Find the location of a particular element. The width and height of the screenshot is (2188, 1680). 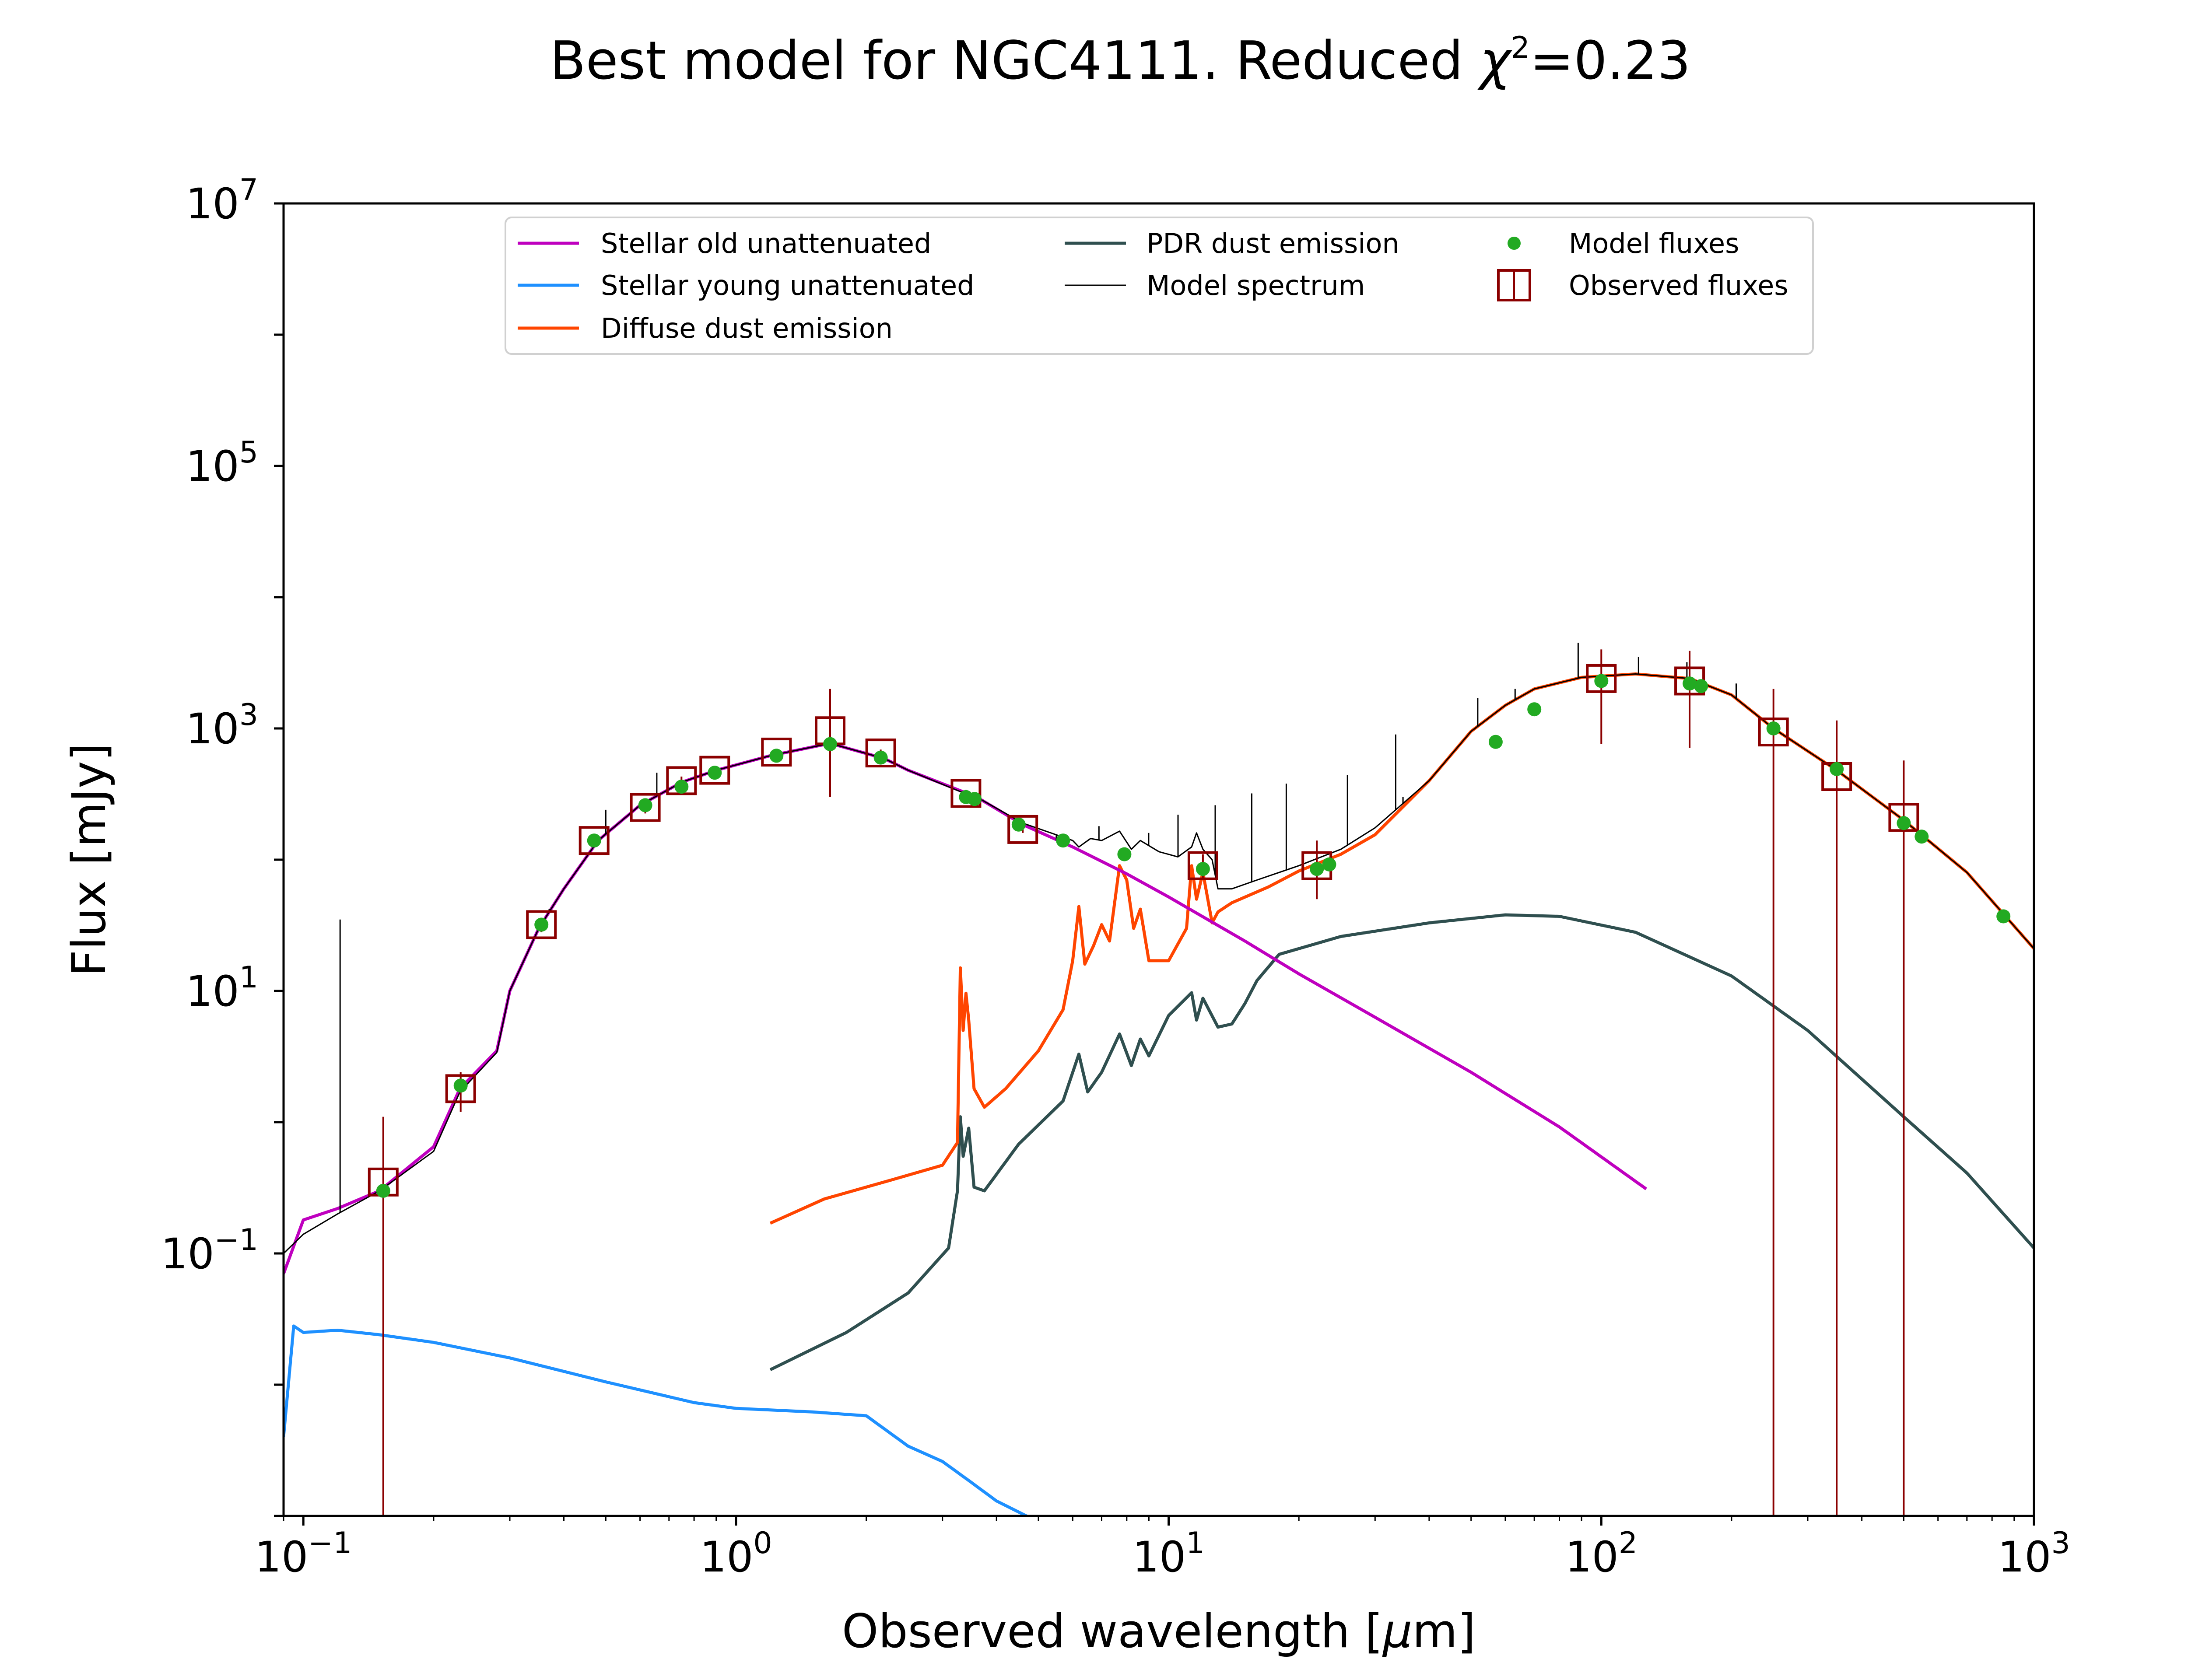

x-tick-label: 10⁻¹ is located at coordinates (303, 1554).